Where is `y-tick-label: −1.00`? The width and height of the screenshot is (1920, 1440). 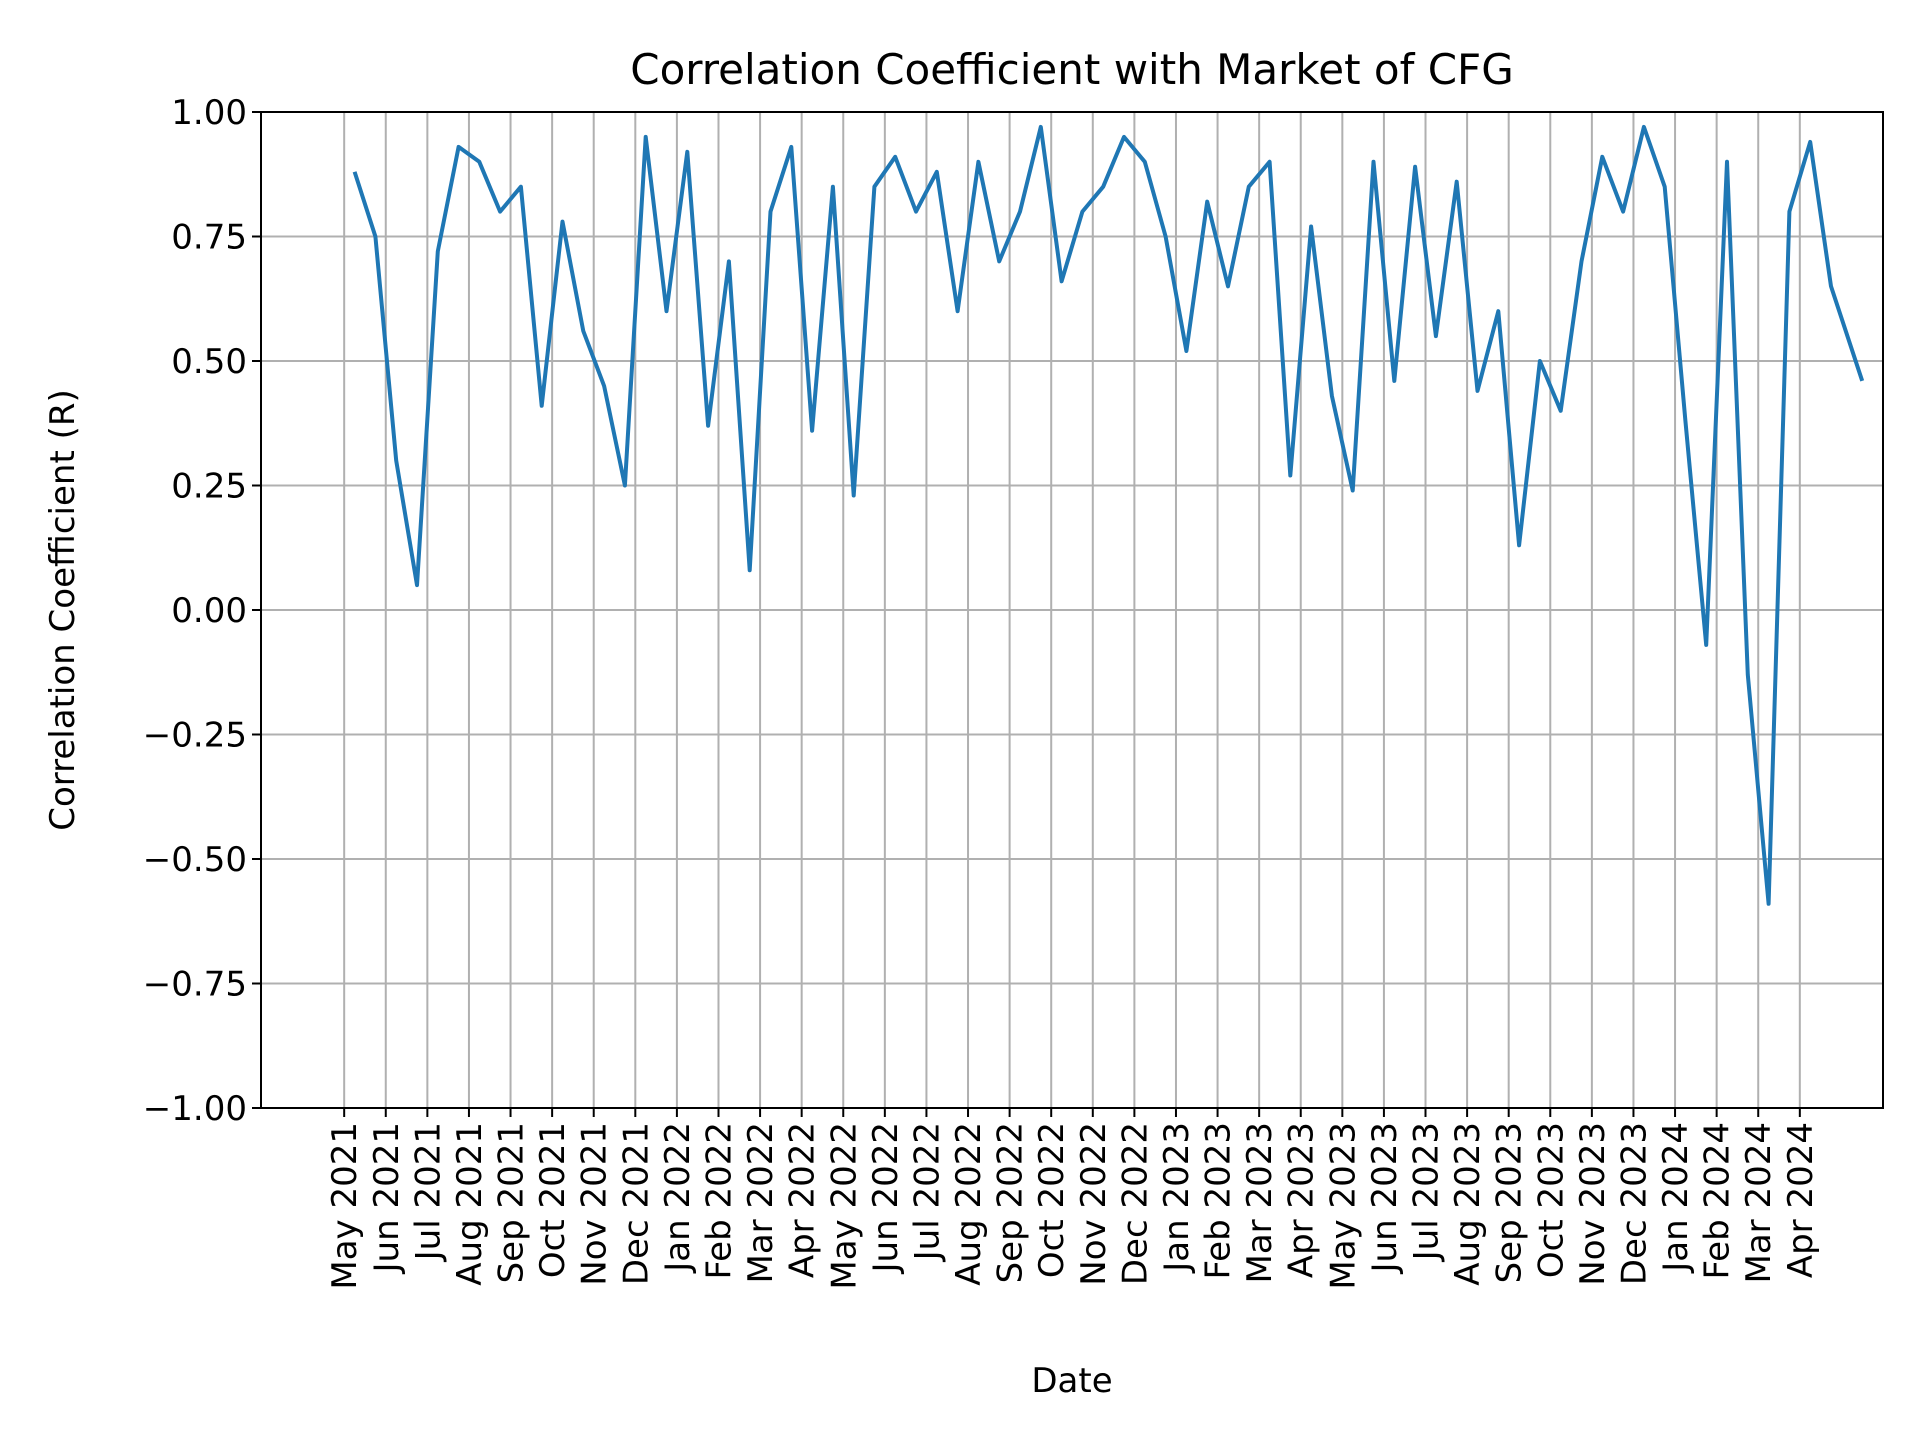 y-tick-label: −1.00 is located at coordinates (195, 1109).